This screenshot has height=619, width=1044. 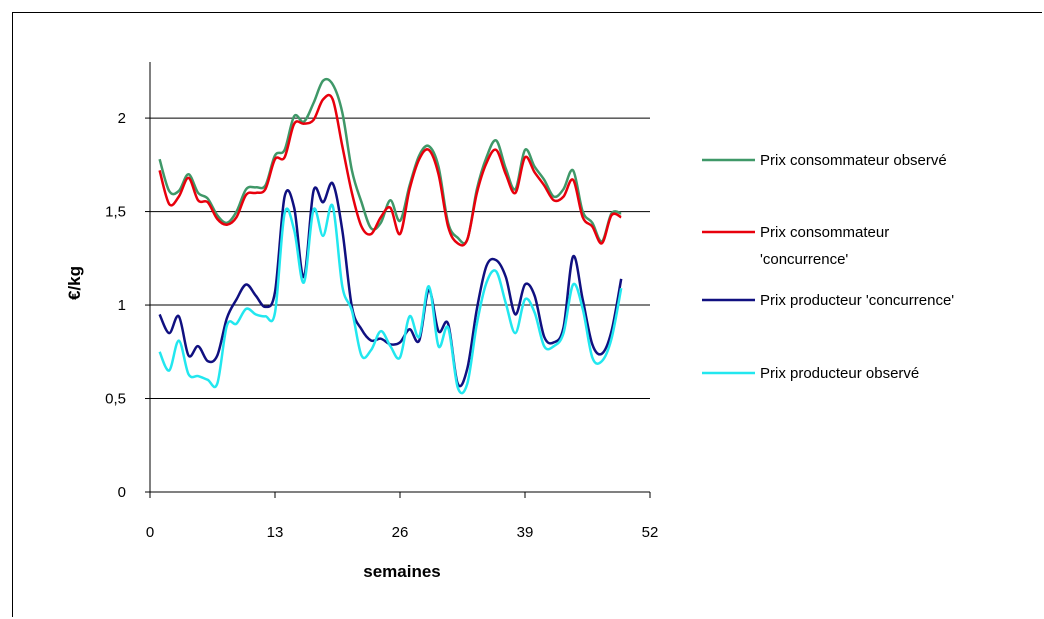 What do you see at coordinates (525, 532) in the screenshot?
I see `x-tick-label: 39` at bounding box center [525, 532].